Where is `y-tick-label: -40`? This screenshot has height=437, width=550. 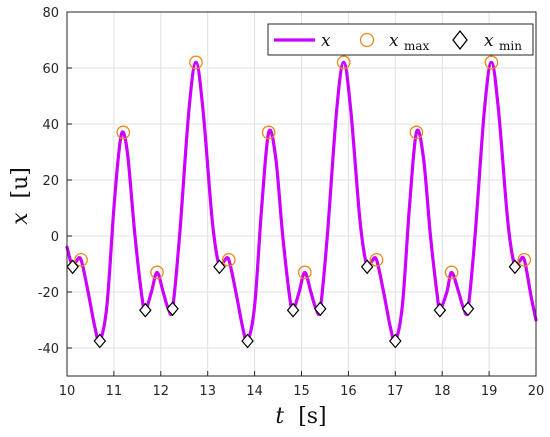 y-tick-label: -40 is located at coordinates (48, 349).